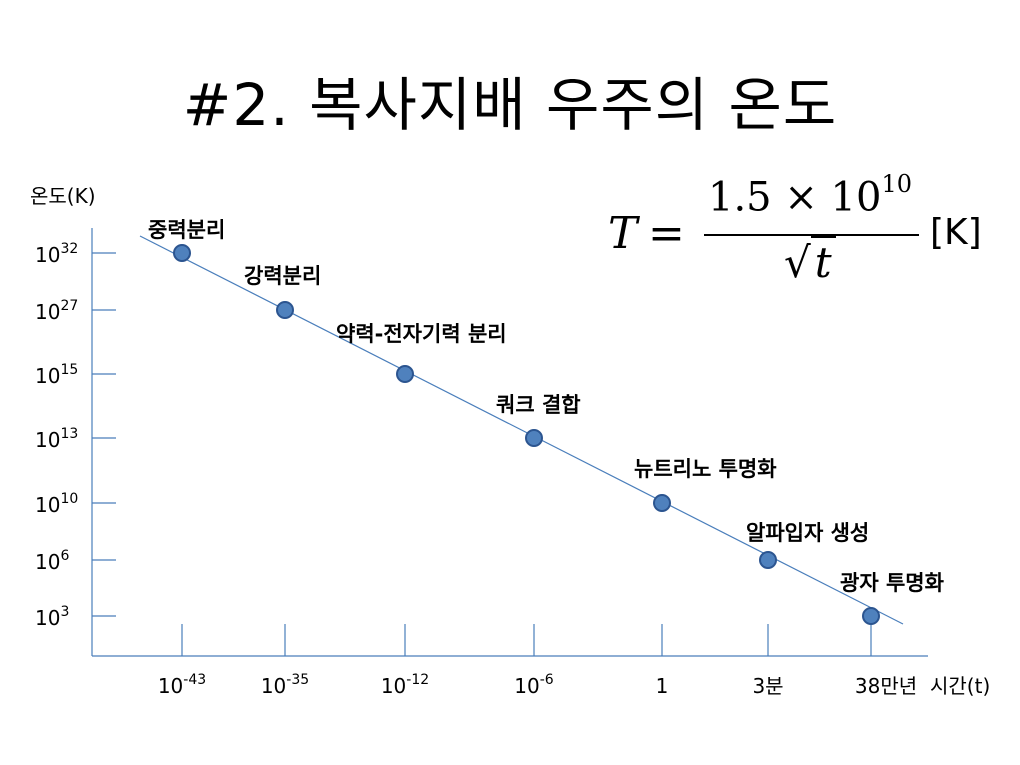  I want to click on point-label: 약력-전자기력 분리, so click(421, 334).